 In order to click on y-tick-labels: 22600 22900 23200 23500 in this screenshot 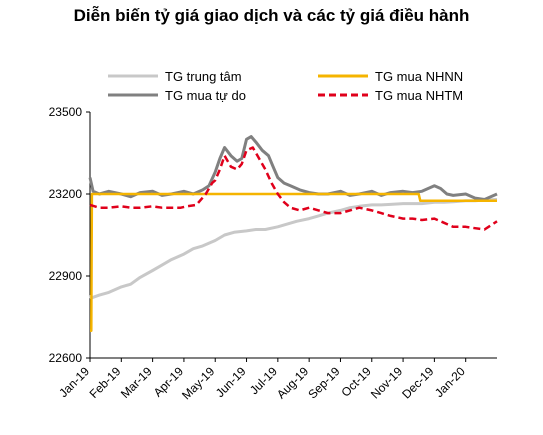, I will do `click(66, 235)`.